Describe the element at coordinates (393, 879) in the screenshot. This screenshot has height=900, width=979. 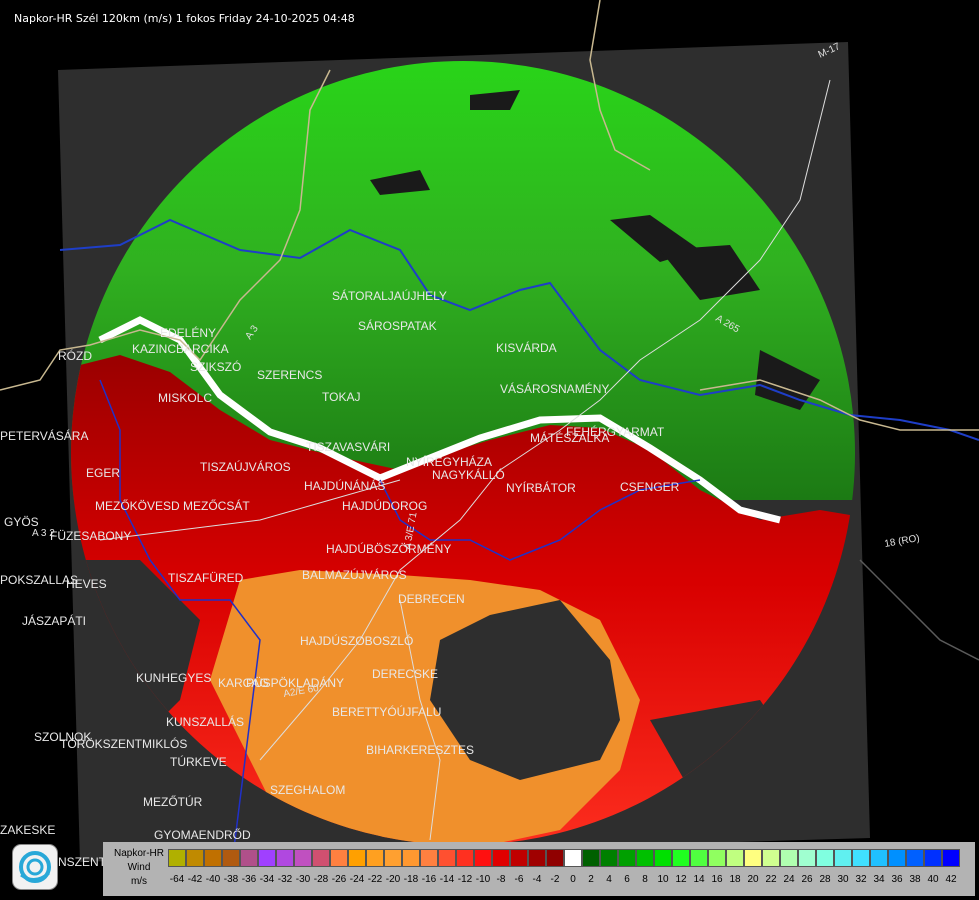
I see `legend-tick-label: -20` at that location.